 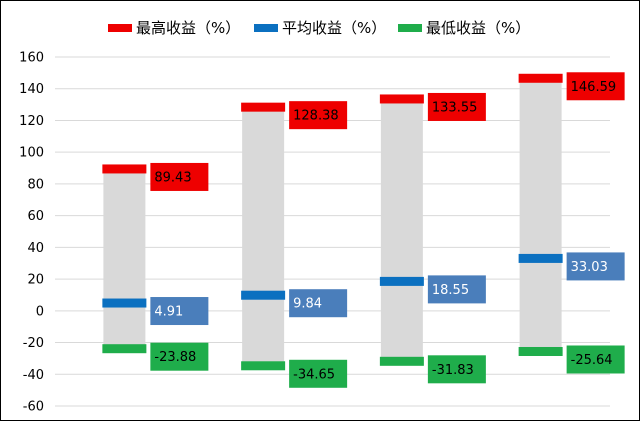 What do you see at coordinates (307, 304) in the screenshot?
I see `data-label: 9.84` at bounding box center [307, 304].